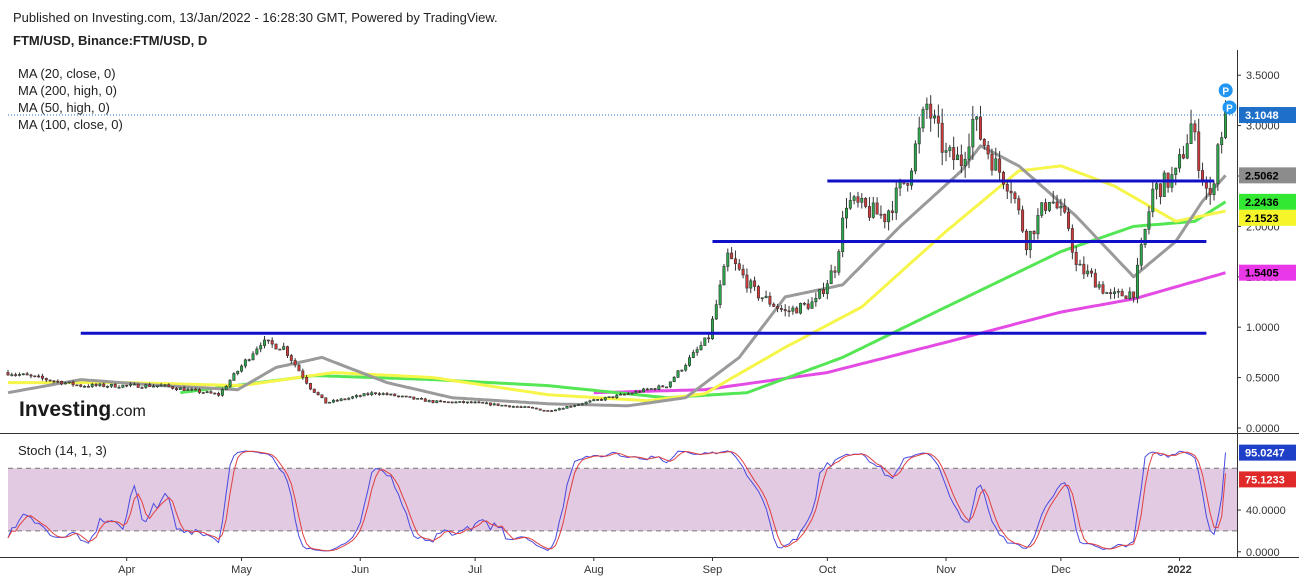 The image size is (1299, 580). I want to click on price-tag, so click(1267, 115).